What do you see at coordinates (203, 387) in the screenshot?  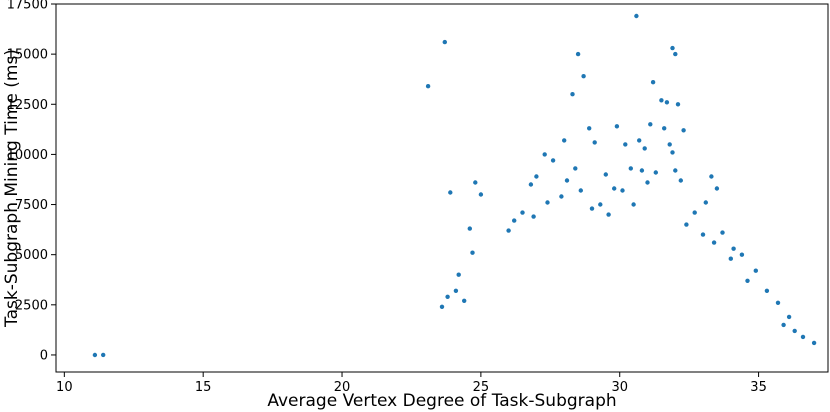 I see `x-tick-label: 15` at bounding box center [203, 387].